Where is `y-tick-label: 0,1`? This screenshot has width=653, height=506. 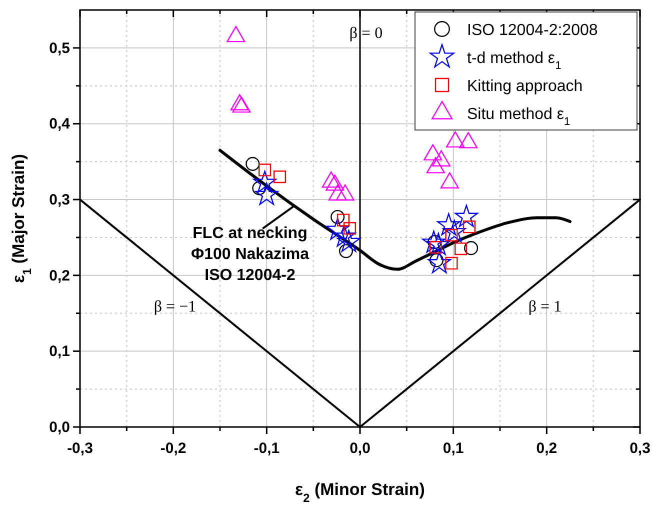 y-tick-label: 0,1 is located at coordinates (59, 351).